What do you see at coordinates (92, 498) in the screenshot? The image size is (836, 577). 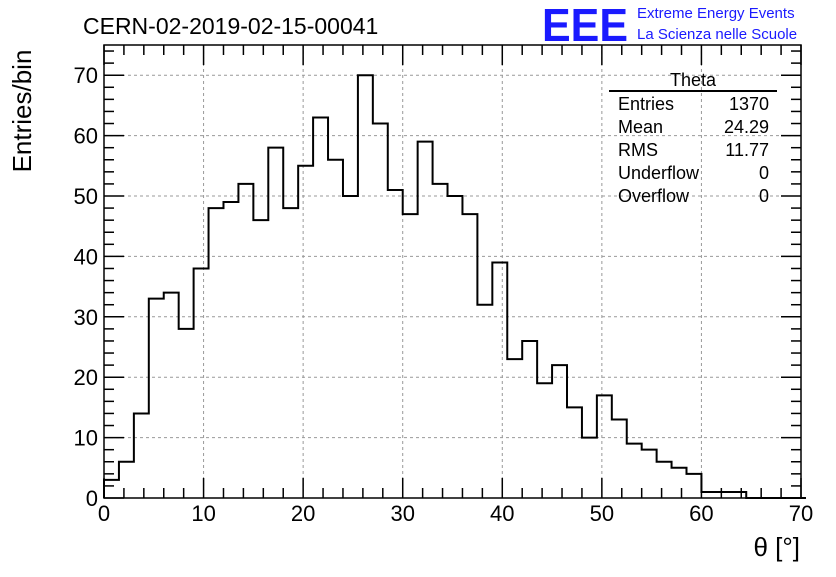 I see `y-tick-label: 0` at bounding box center [92, 498].